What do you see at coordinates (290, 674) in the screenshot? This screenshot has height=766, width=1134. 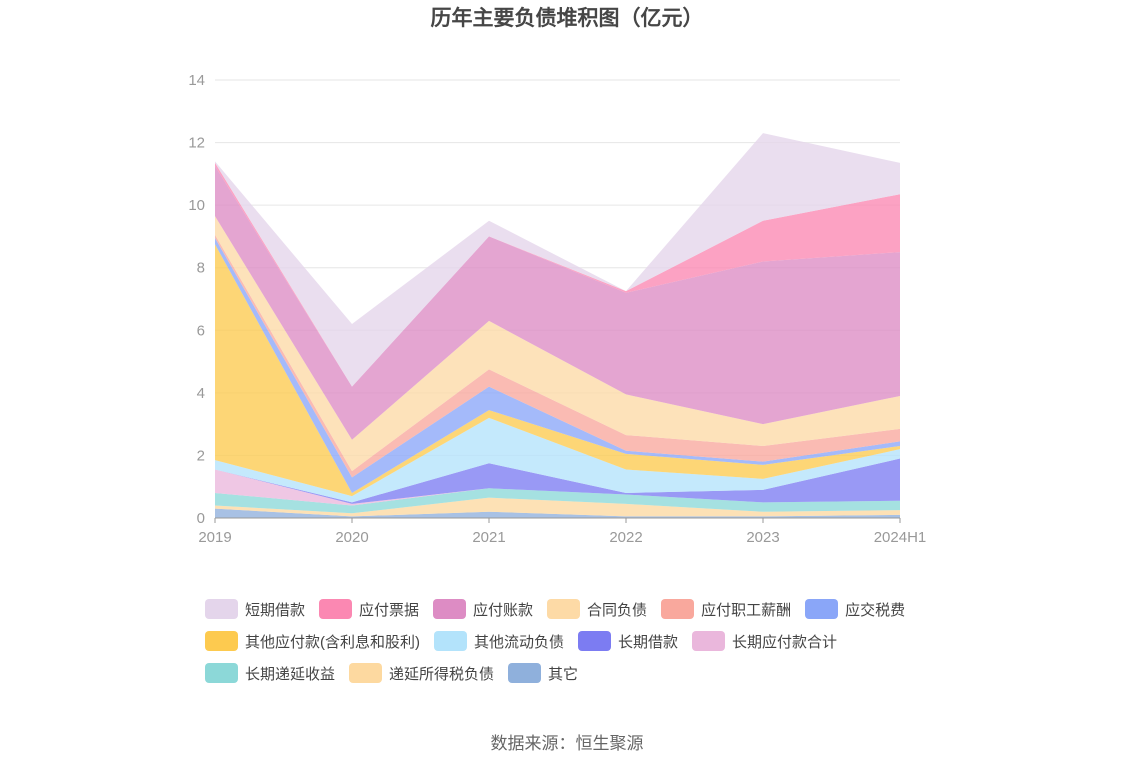 I see `legend-label: 长期递延收益` at bounding box center [290, 674].